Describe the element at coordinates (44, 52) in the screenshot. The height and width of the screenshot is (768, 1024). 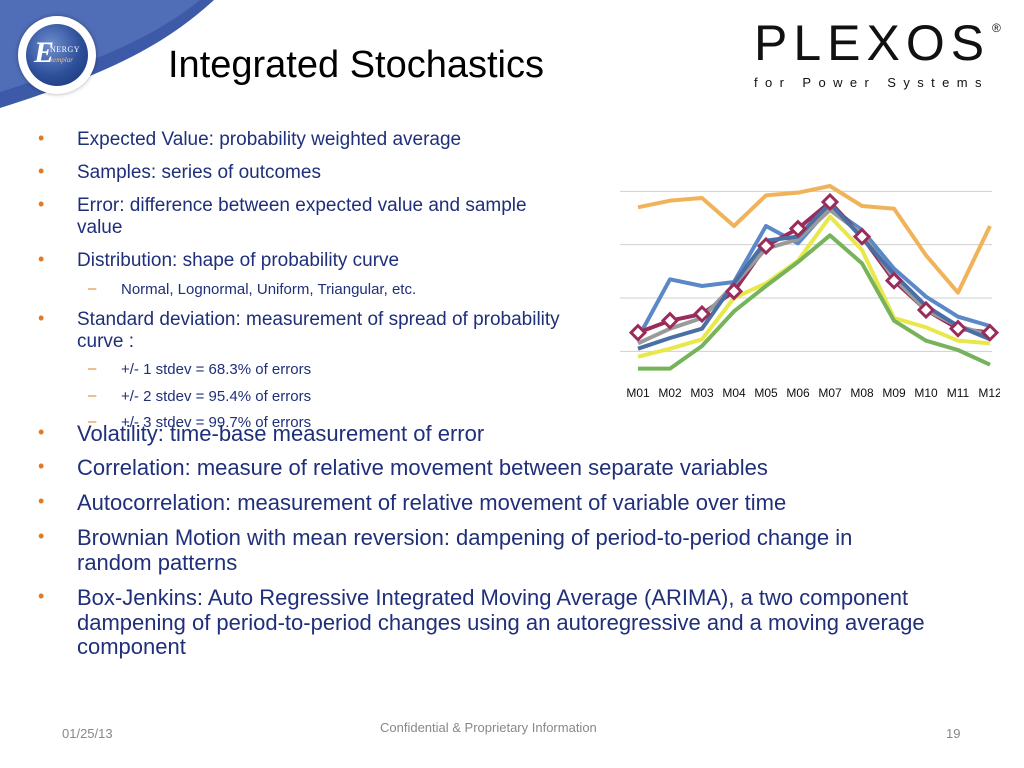
I see `logo-letter: E` at that location.